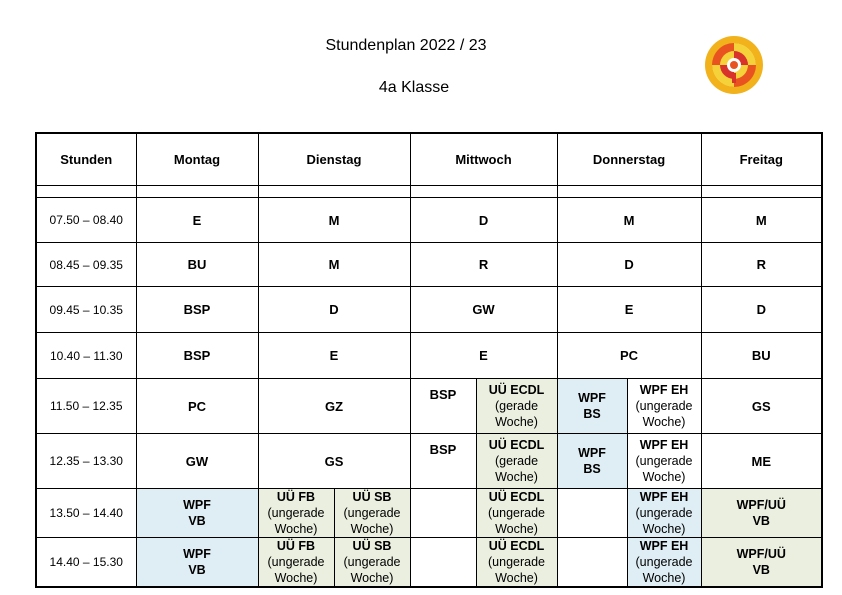 Image resolution: width=842 pixels, height=595 pixels. I want to click on table-row: 07.50 – 08.40 E M D M M, so click(429, 220).